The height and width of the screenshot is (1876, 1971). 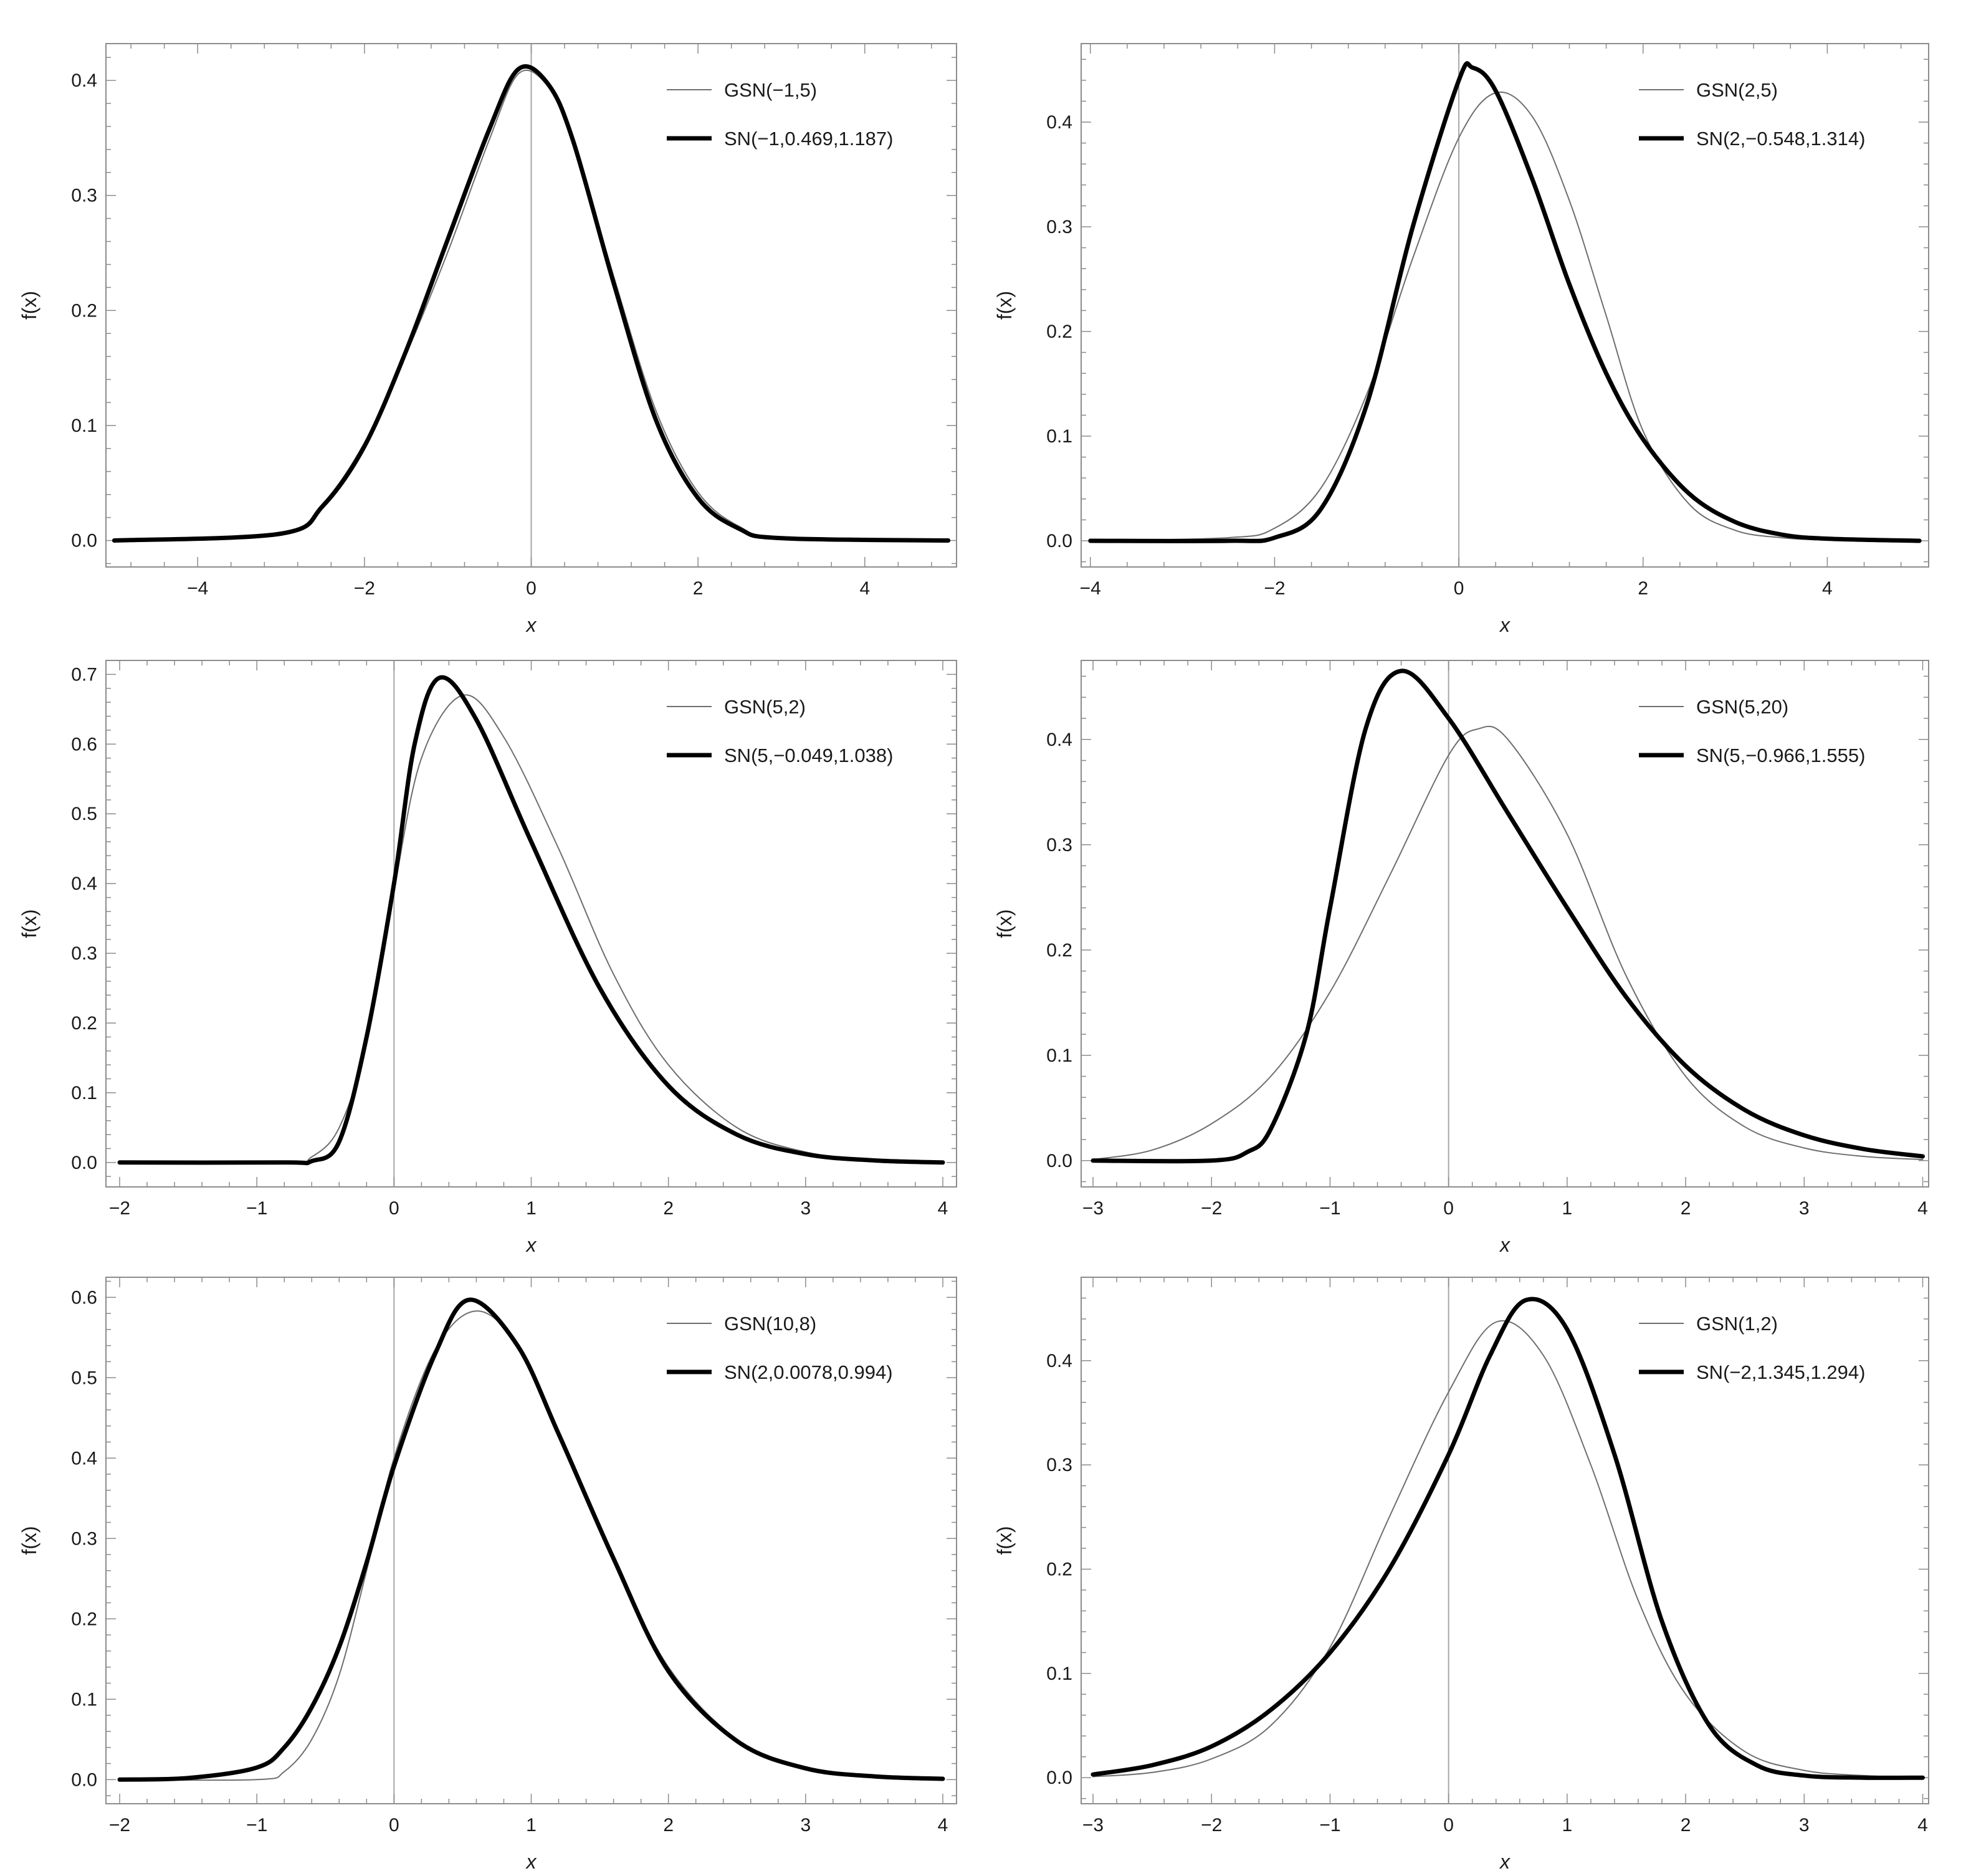 What do you see at coordinates (1737, 1324) in the screenshot?
I see `legend-label: GSN(1,2)` at bounding box center [1737, 1324].